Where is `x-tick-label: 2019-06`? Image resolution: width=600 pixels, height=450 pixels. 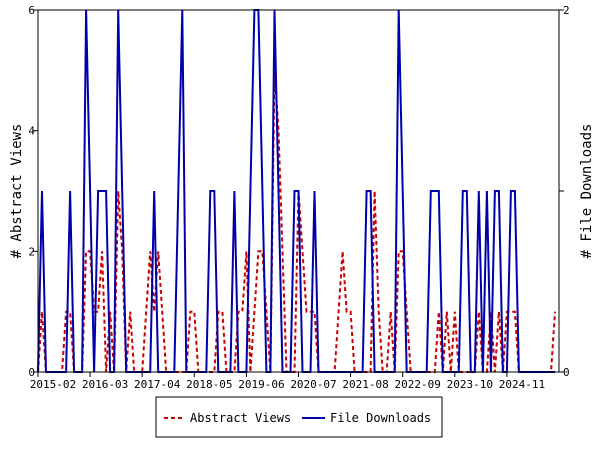
x-tick-label: 2019-06 is located at coordinates (261, 384).